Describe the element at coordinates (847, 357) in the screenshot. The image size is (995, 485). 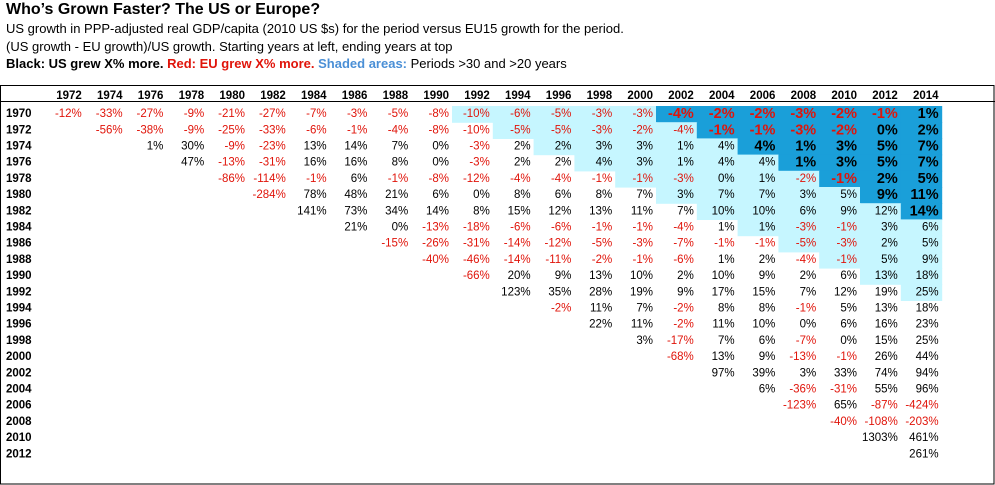
I see `value-cell-2000-2010: -1%` at that location.